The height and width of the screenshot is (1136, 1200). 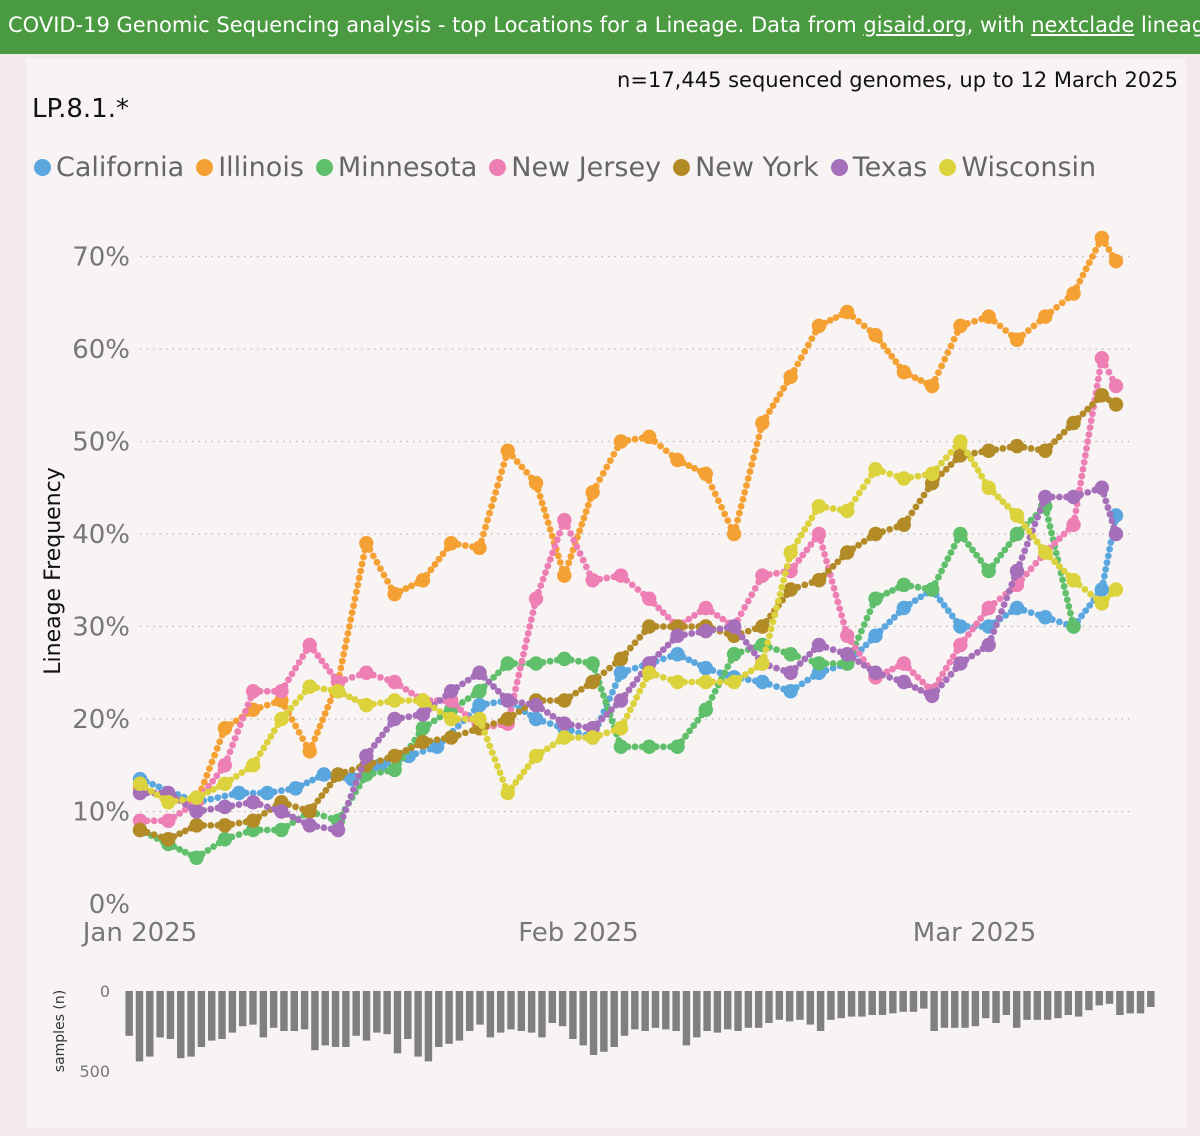 What do you see at coordinates (109, 167) in the screenshot?
I see `legend-item: California` at bounding box center [109, 167].